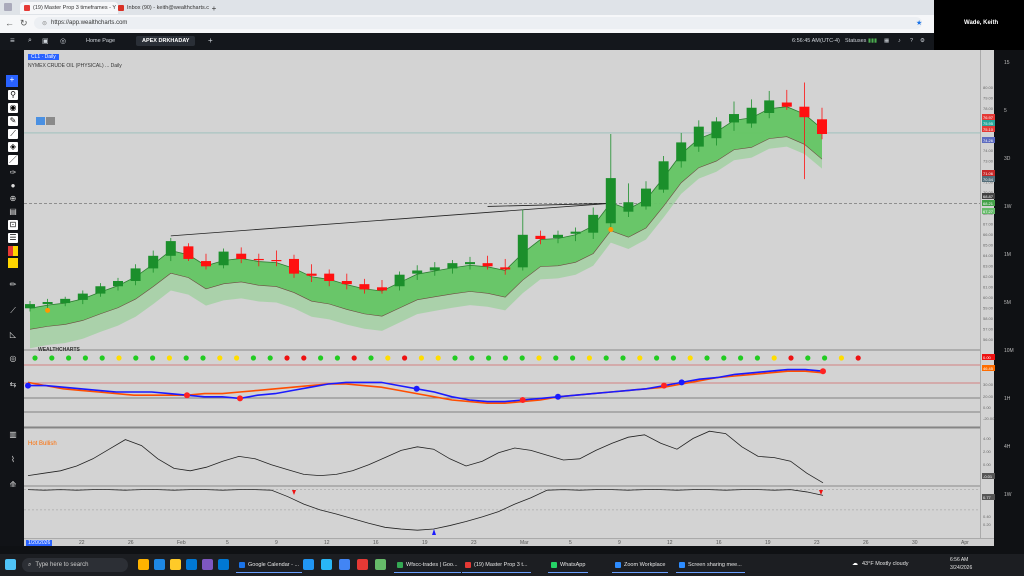 The height and width of the screenshot is (576, 1024). I want to click on taskbar-item-zoom: Zoom Workplace, so click(640, 565).